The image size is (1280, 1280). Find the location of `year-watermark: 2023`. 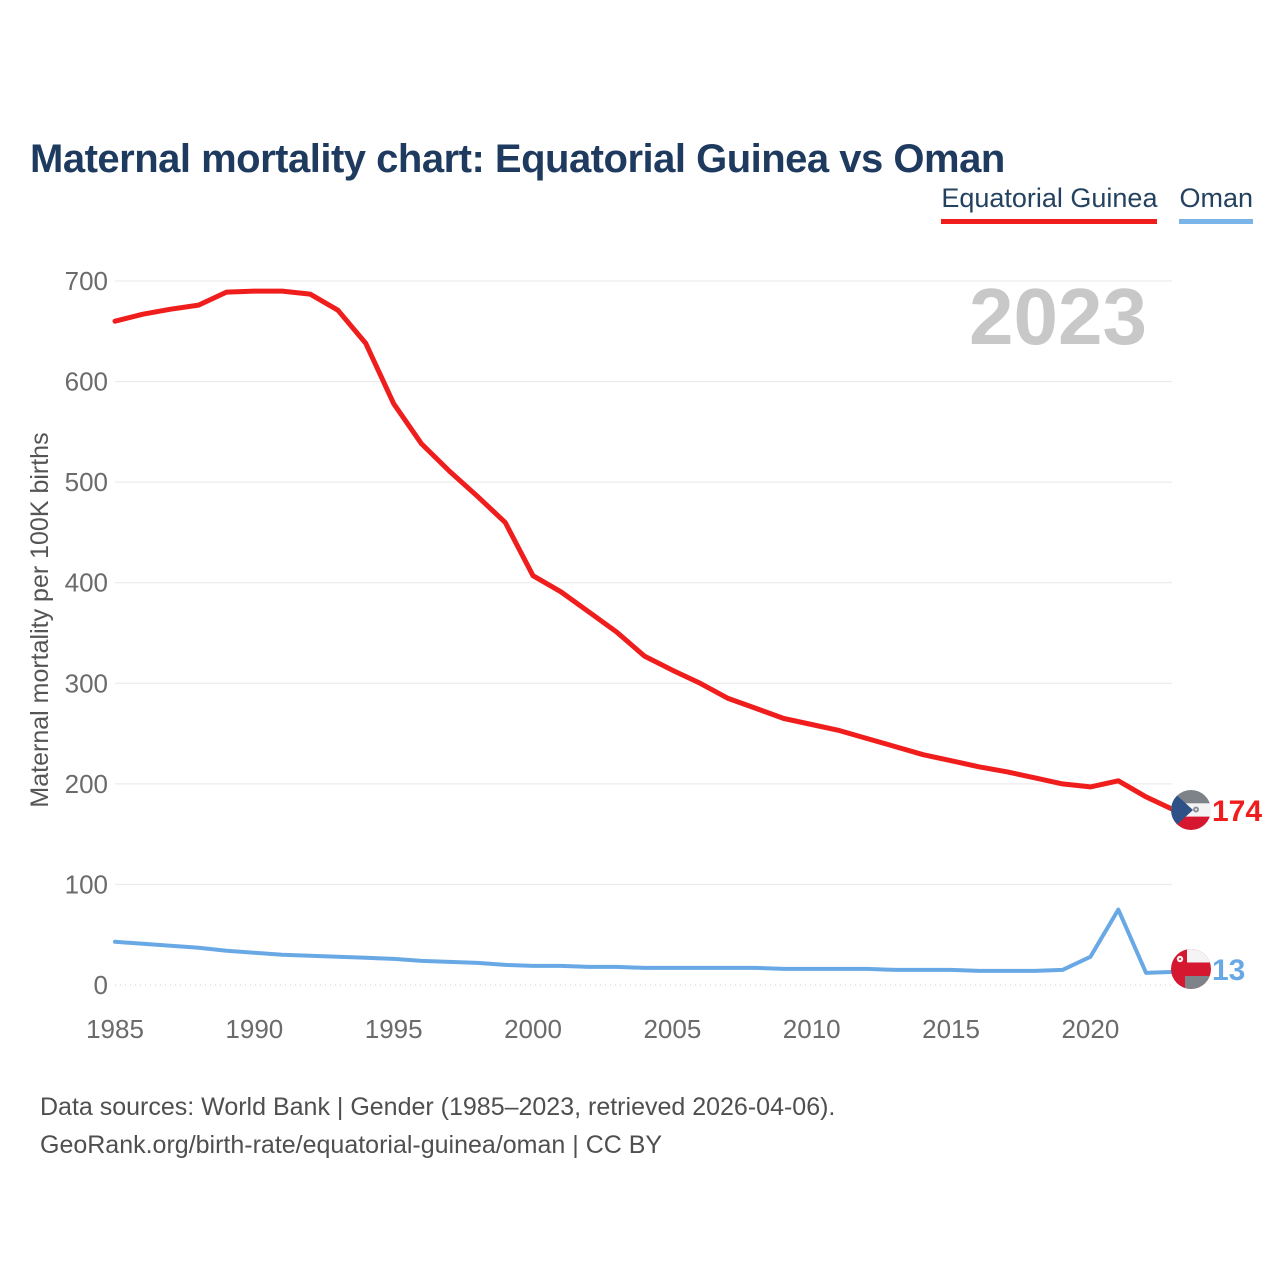

year-watermark: 2023 is located at coordinates (1058, 316).